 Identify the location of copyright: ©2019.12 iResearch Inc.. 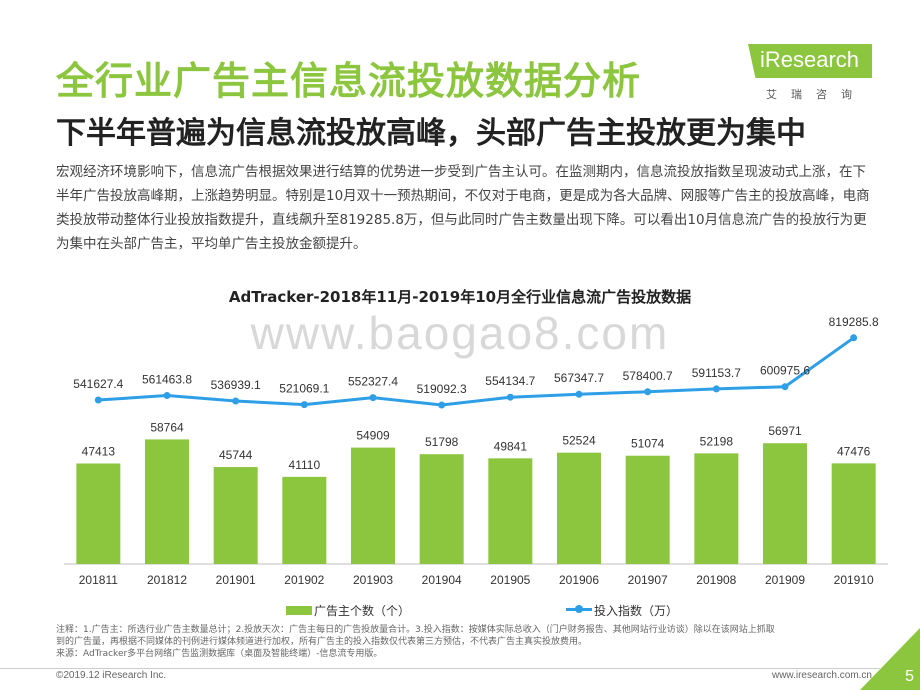
(111, 675).